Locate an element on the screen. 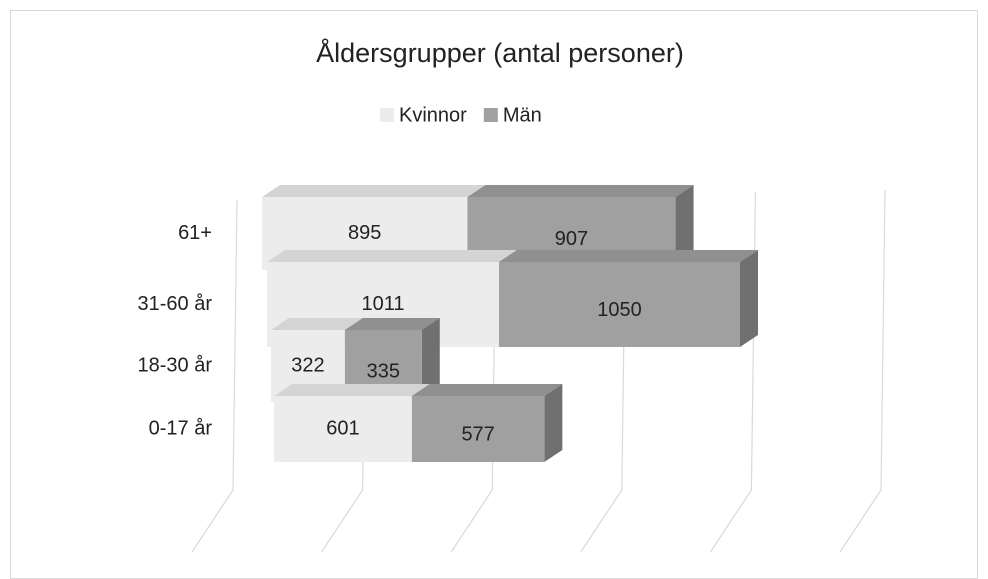 The height and width of the screenshot is (579, 988). data-label: 907 is located at coordinates (571, 239).